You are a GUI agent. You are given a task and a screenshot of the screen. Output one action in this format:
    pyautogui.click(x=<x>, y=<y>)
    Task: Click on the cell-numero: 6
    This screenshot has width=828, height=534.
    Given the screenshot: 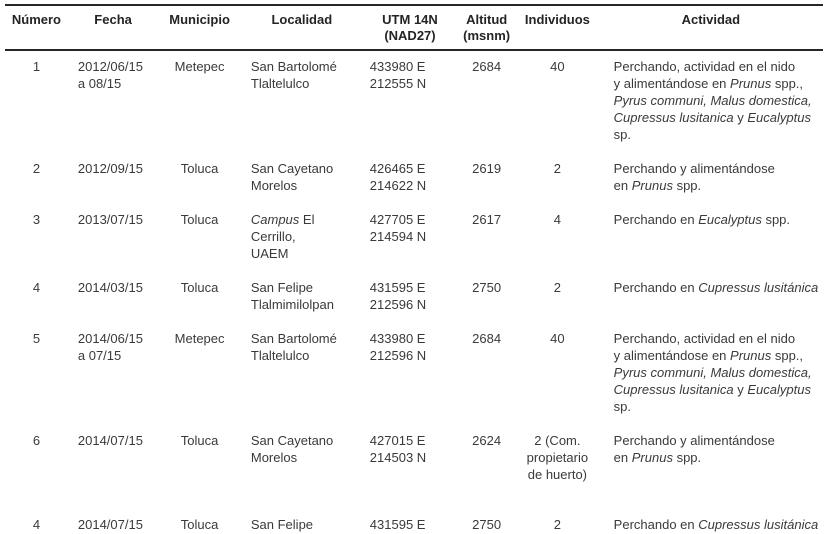 What is the action you would take?
    pyautogui.click(x=36, y=440)
    